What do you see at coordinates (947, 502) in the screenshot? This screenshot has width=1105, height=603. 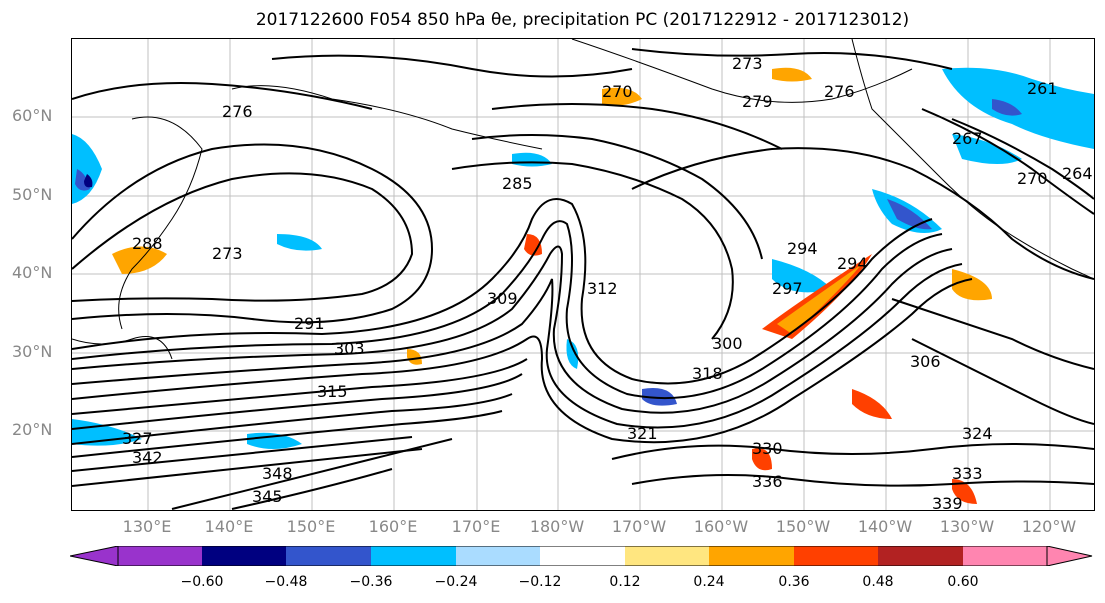 I see `contour-label: 339` at bounding box center [947, 502].